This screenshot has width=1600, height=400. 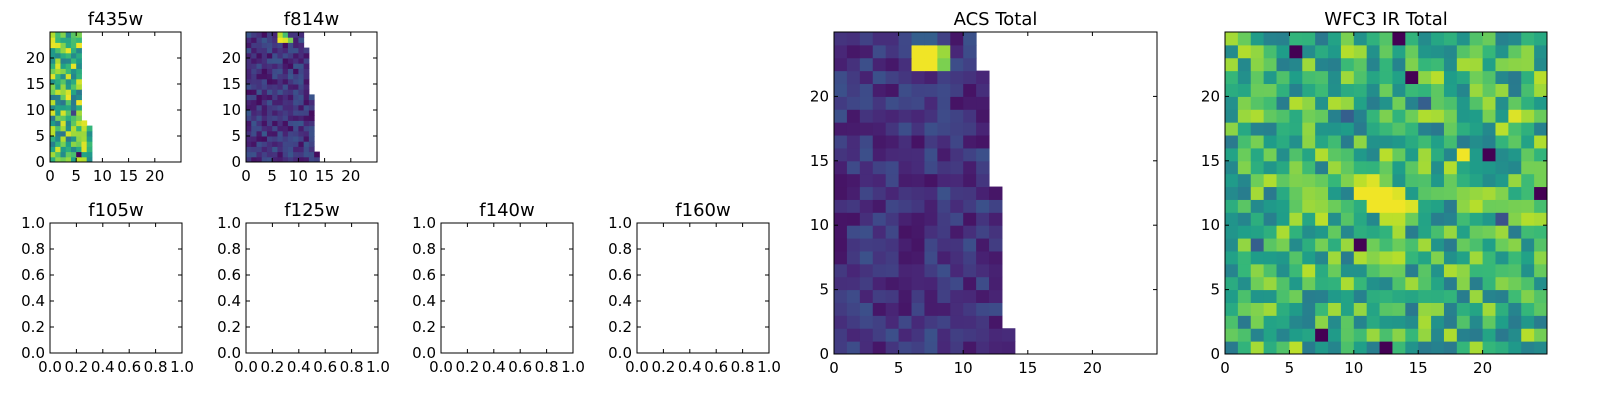 I want to click on x-tick-label: 0.0, so click(x=637, y=367).